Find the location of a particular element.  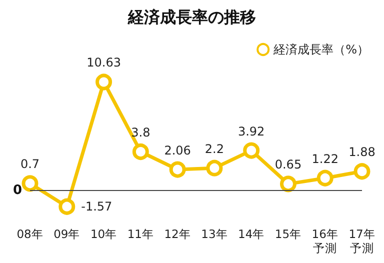

x-tick-label: 09年 is located at coordinates (67, 234).